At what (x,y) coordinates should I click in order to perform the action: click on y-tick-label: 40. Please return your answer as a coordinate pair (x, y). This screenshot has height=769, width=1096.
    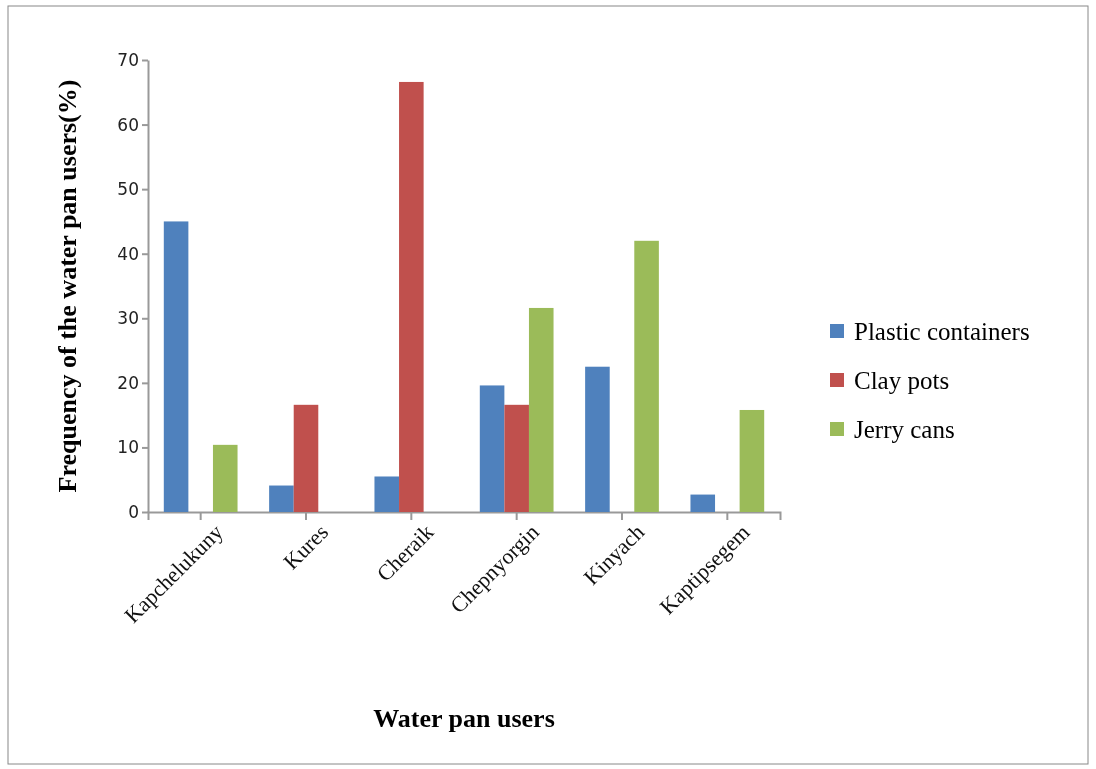
    Looking at the image, I should click on (128, 253).